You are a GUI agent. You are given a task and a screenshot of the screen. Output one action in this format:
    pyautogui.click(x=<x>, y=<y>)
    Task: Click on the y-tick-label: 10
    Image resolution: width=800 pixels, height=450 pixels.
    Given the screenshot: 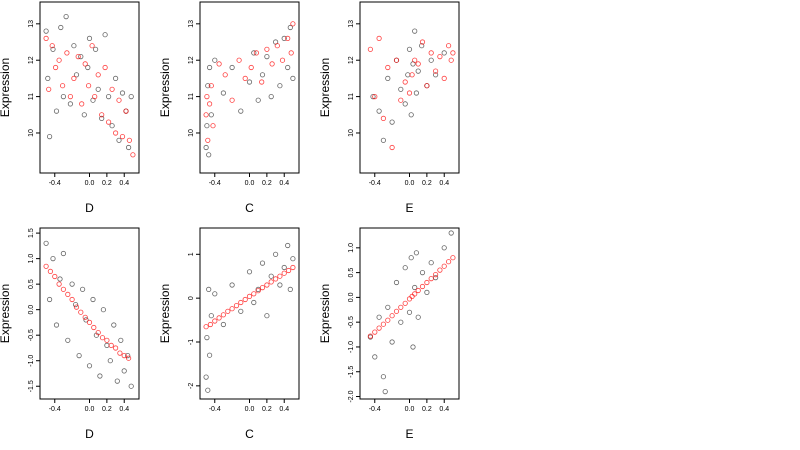 What is the action you would take?
    pyautogui.click(x=351, y=133)
    